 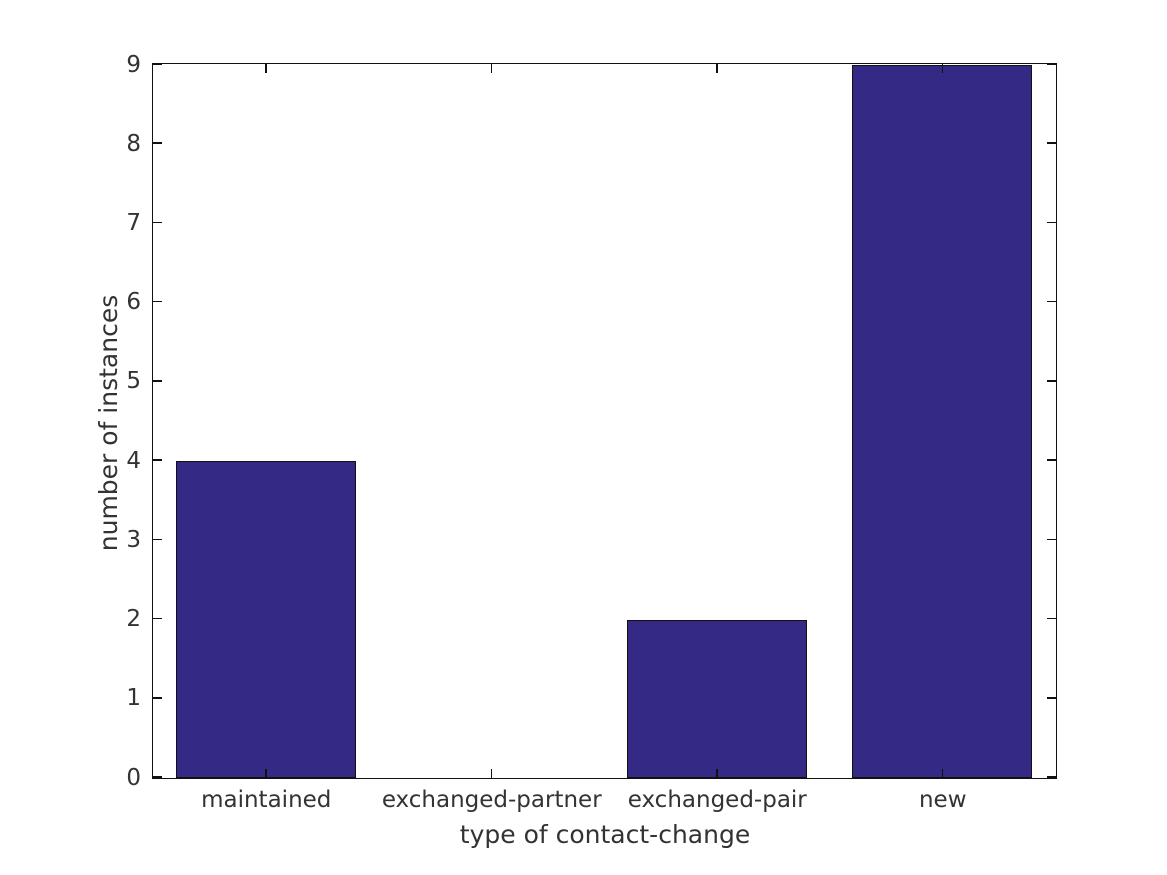 I want to click on y-tick-label-2: 2, so click(x=133, y=619).